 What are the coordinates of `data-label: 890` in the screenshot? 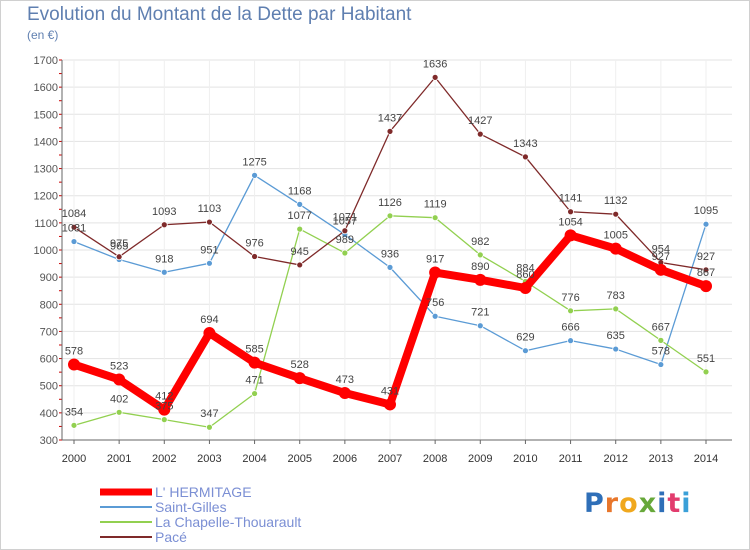 It's located at (480, 267).